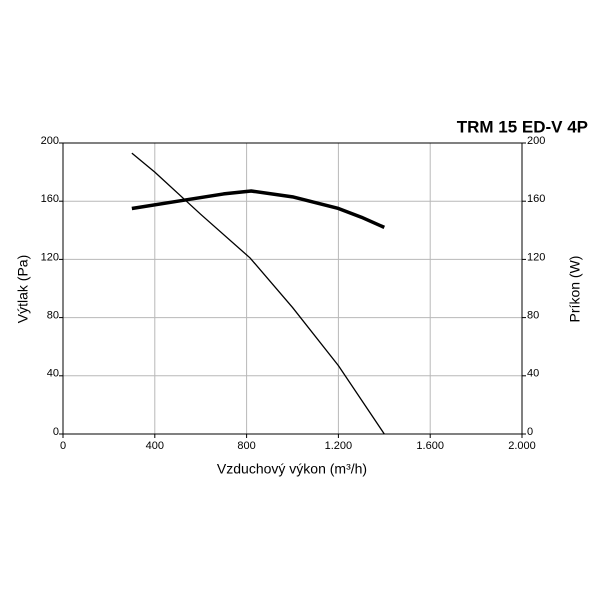 Image resolution: width=600 pixels, height=600 pixels. Describe the element at coordinates (63, 446) in the screenshot. I see `x-tick-label: 0` at that location.